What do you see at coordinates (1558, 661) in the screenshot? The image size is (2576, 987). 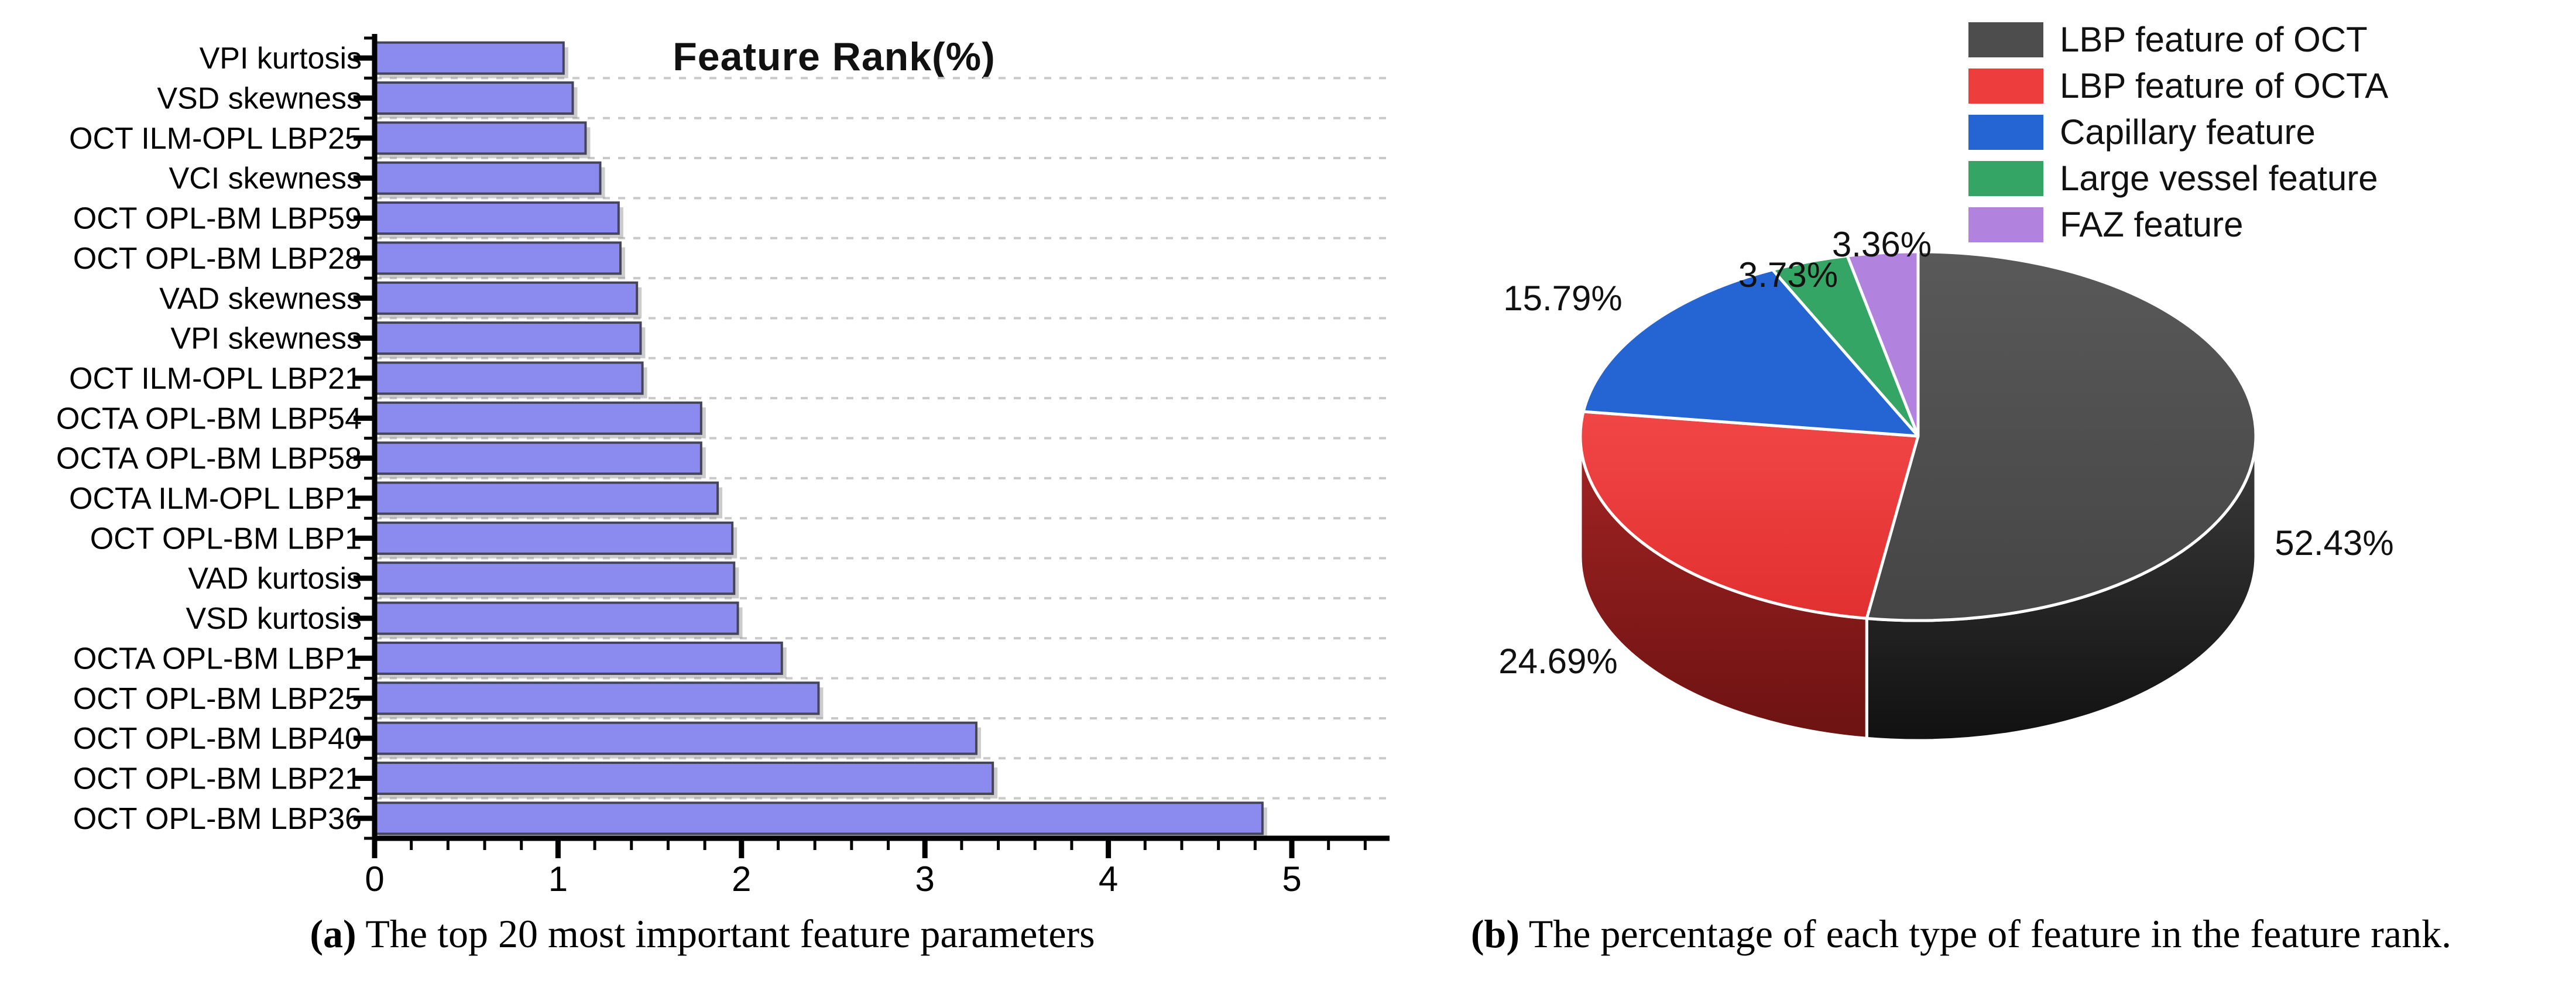 I see `pie-percent-label: 24.69%` at bounding box center [1558, 661].